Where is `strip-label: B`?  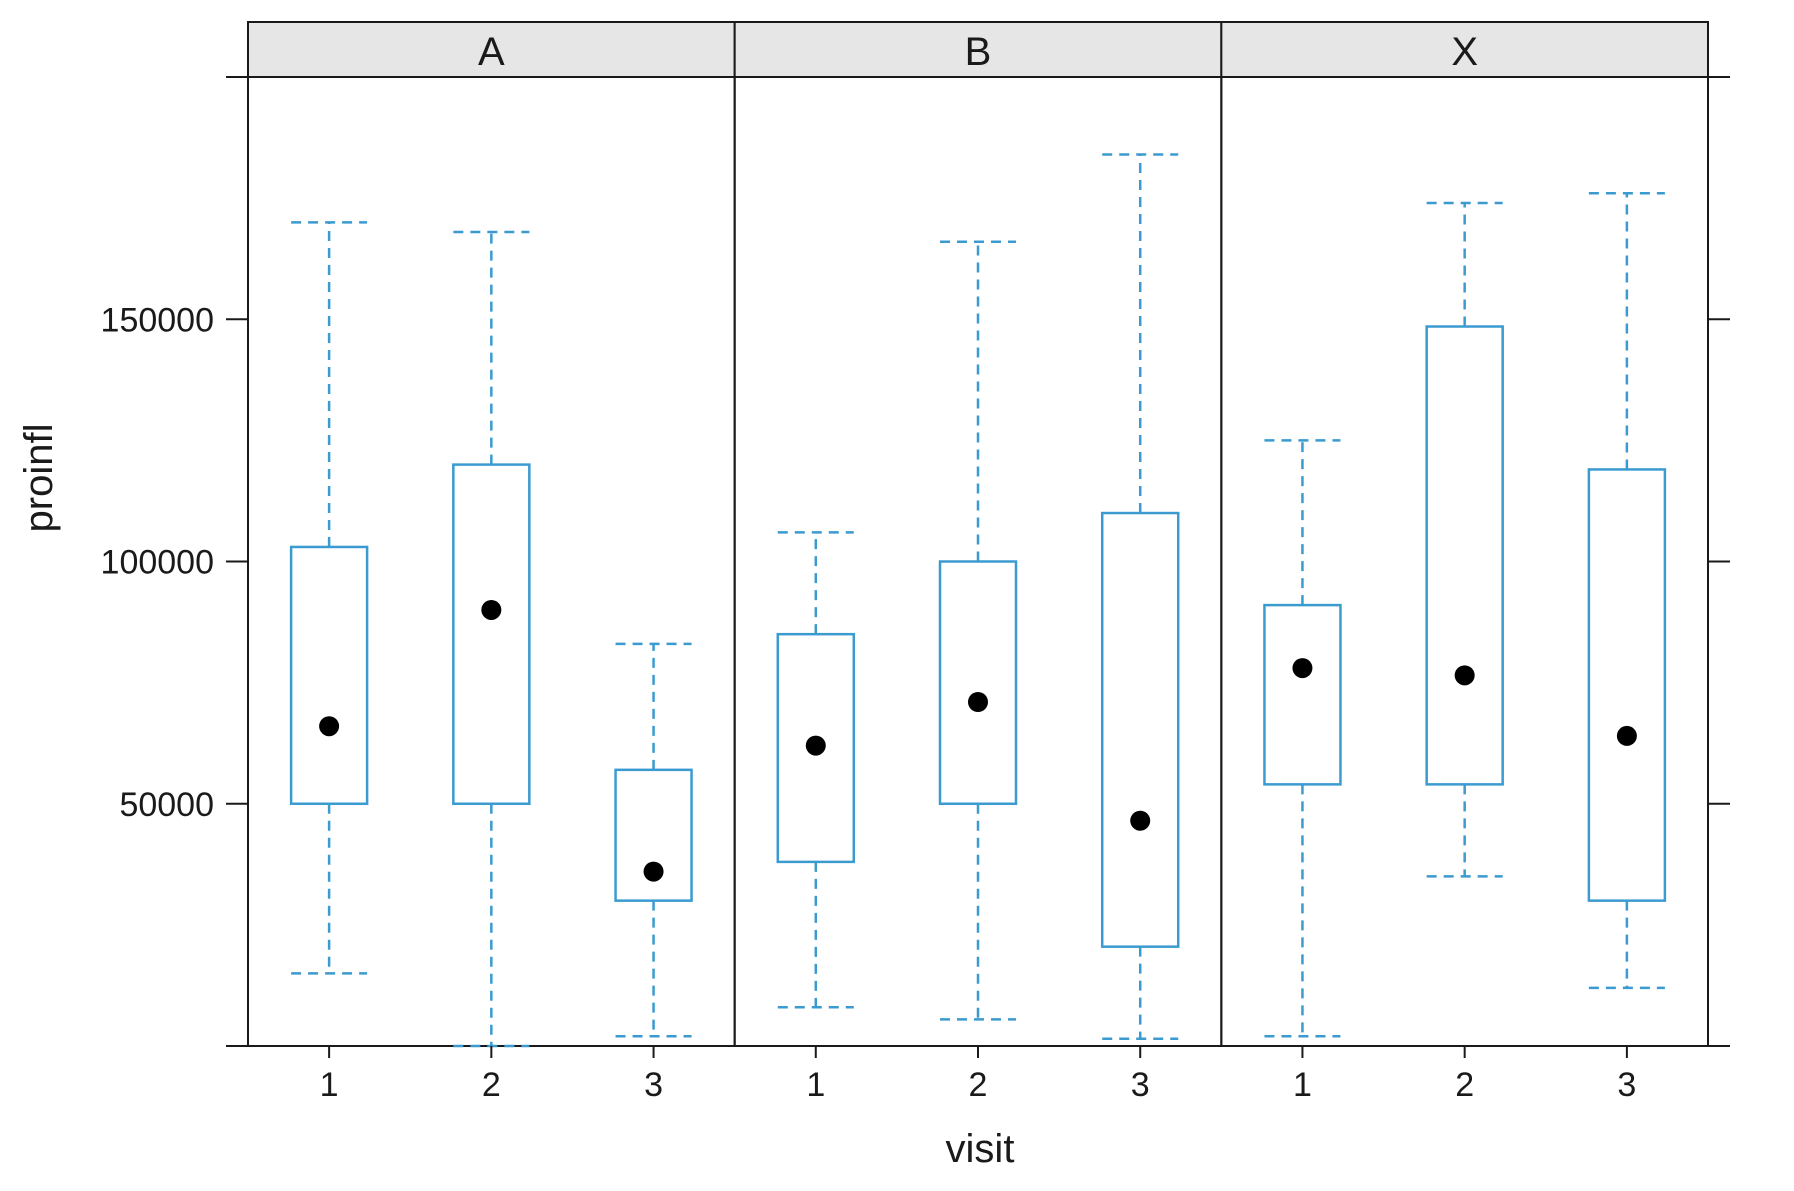
strip-label: B is located at coordinates (978, 52).